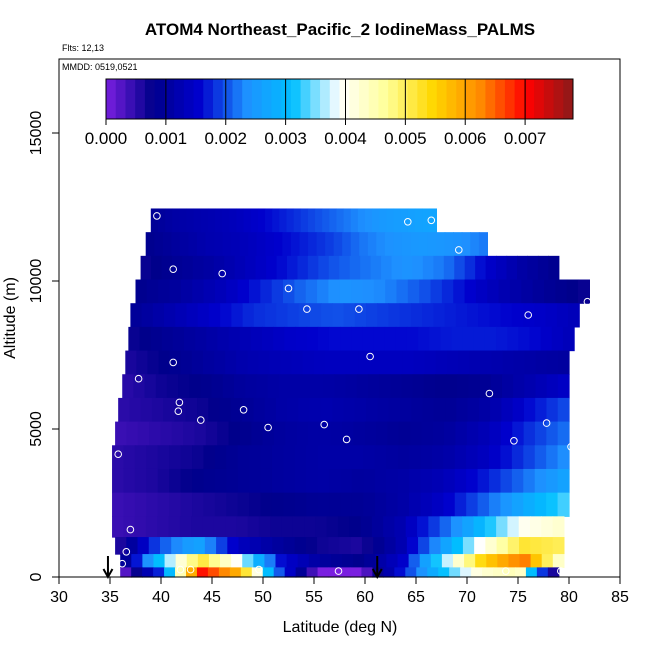  What do you see at coordinates (314, 597) in the screenshot?
I see `x-tick-label: 55` at bounding box center [314, 597].